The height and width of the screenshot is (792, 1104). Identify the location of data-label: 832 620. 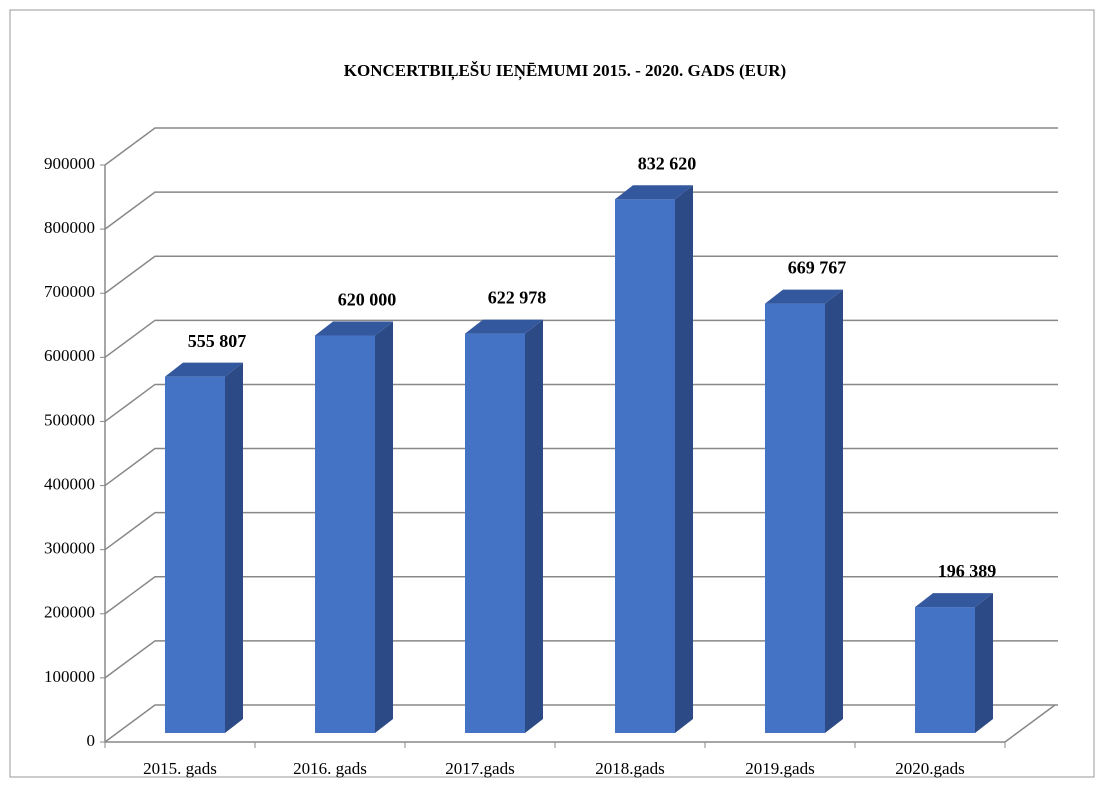
(667, 163).